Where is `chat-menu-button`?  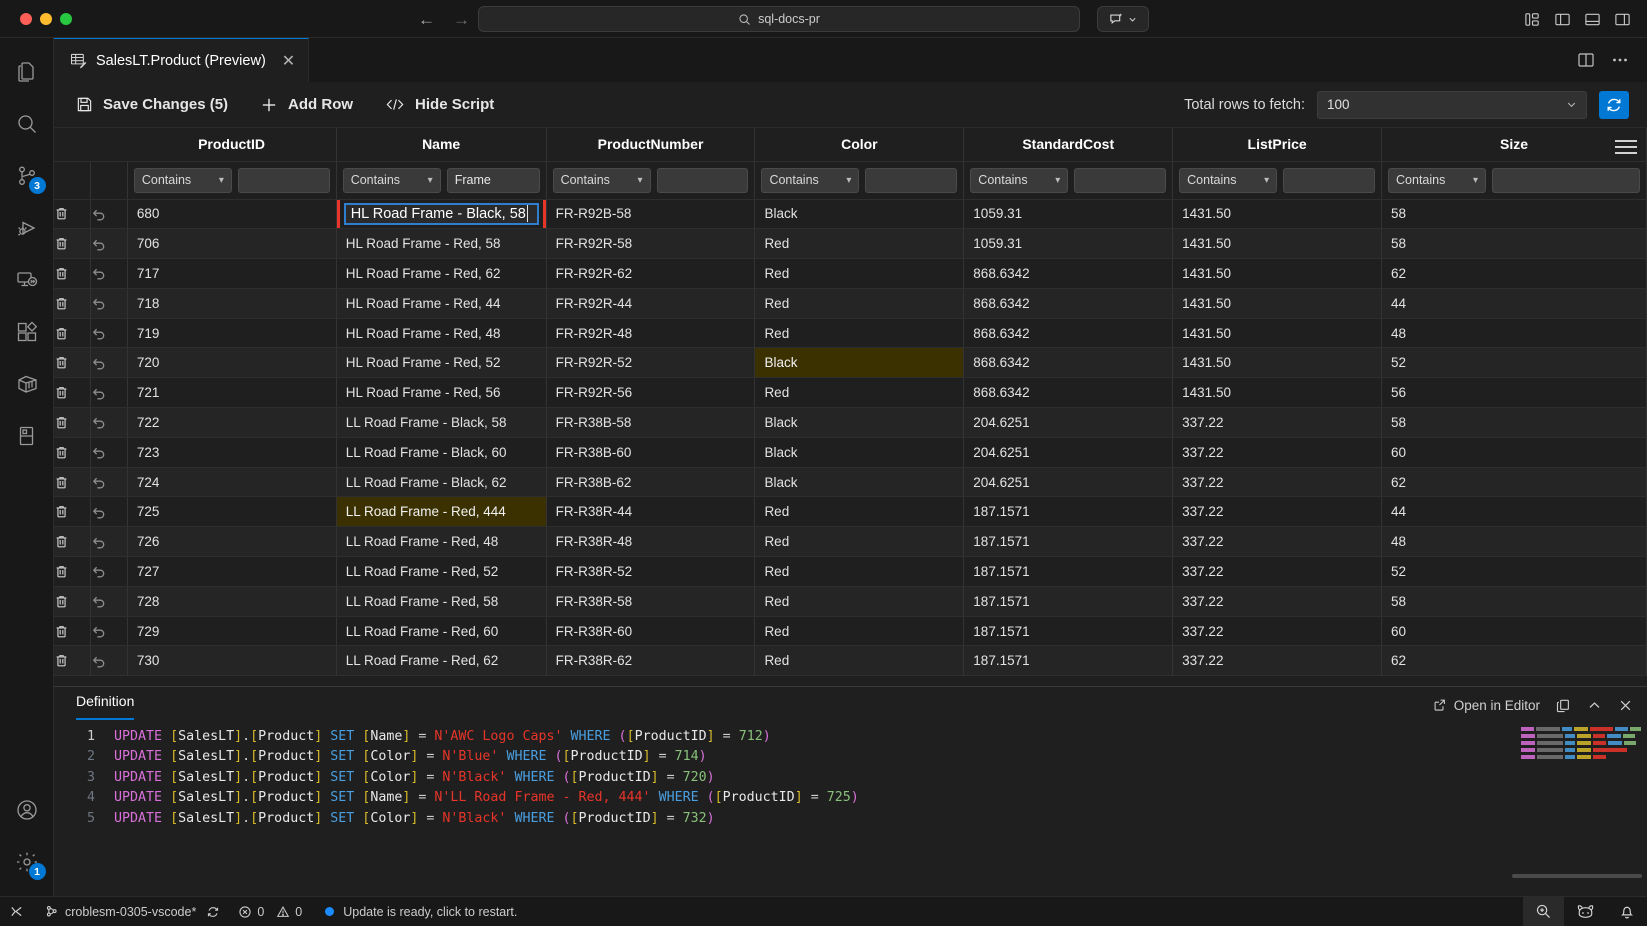 chat-menu-button is located at coordinates (1123, 19).